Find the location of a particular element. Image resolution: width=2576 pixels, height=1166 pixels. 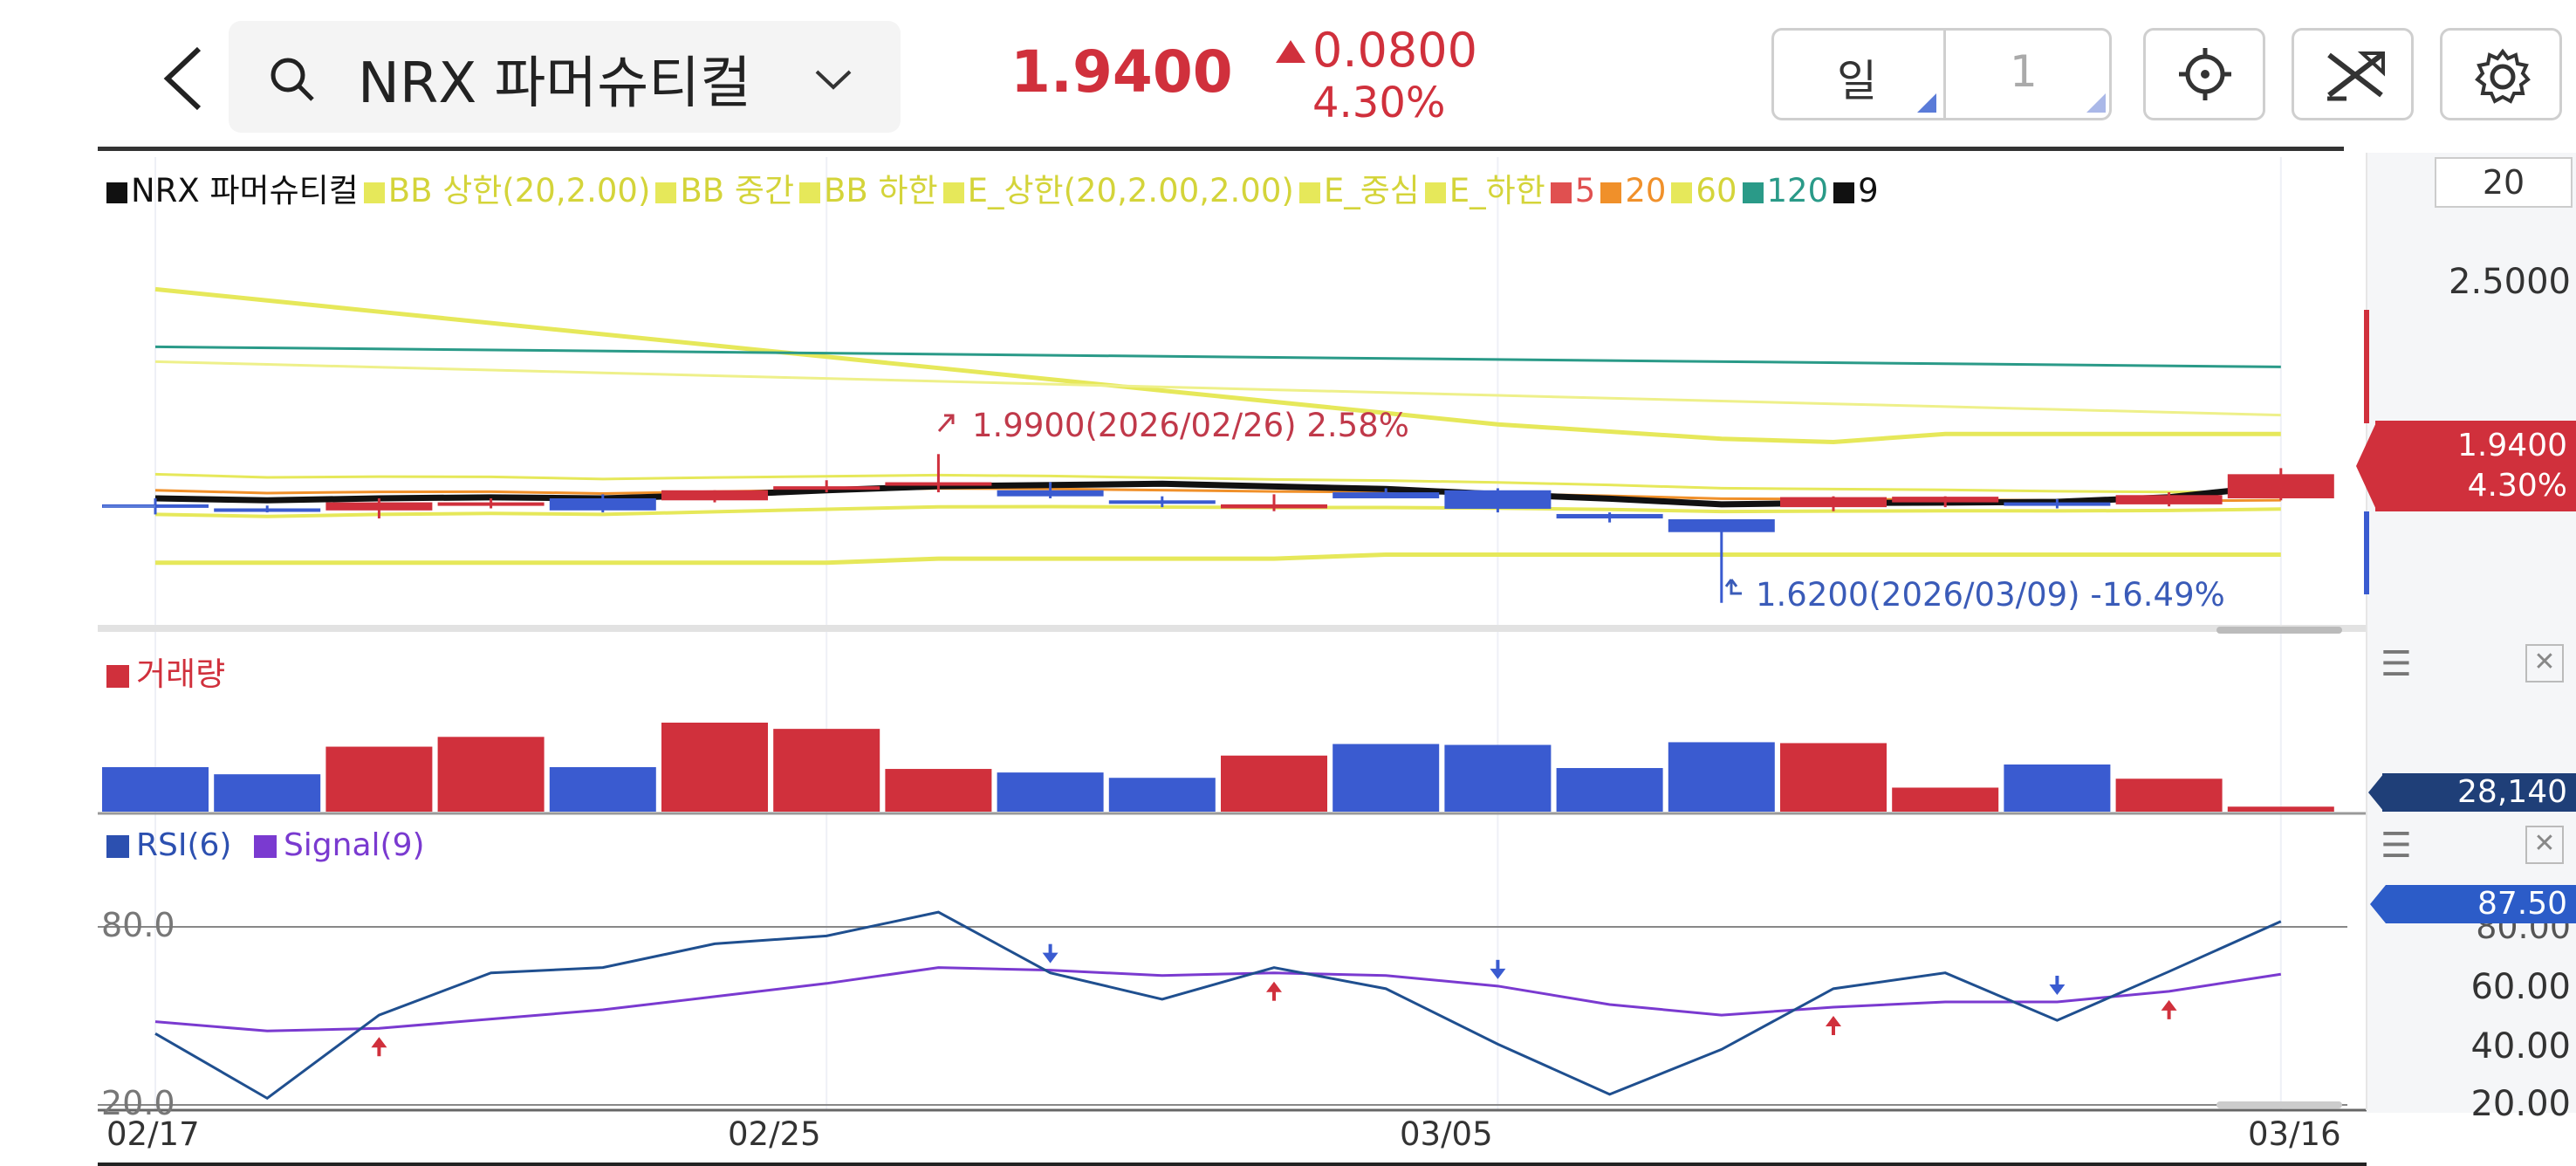

price-change-pct: 4.30% is located at coordinates (1379, 103).